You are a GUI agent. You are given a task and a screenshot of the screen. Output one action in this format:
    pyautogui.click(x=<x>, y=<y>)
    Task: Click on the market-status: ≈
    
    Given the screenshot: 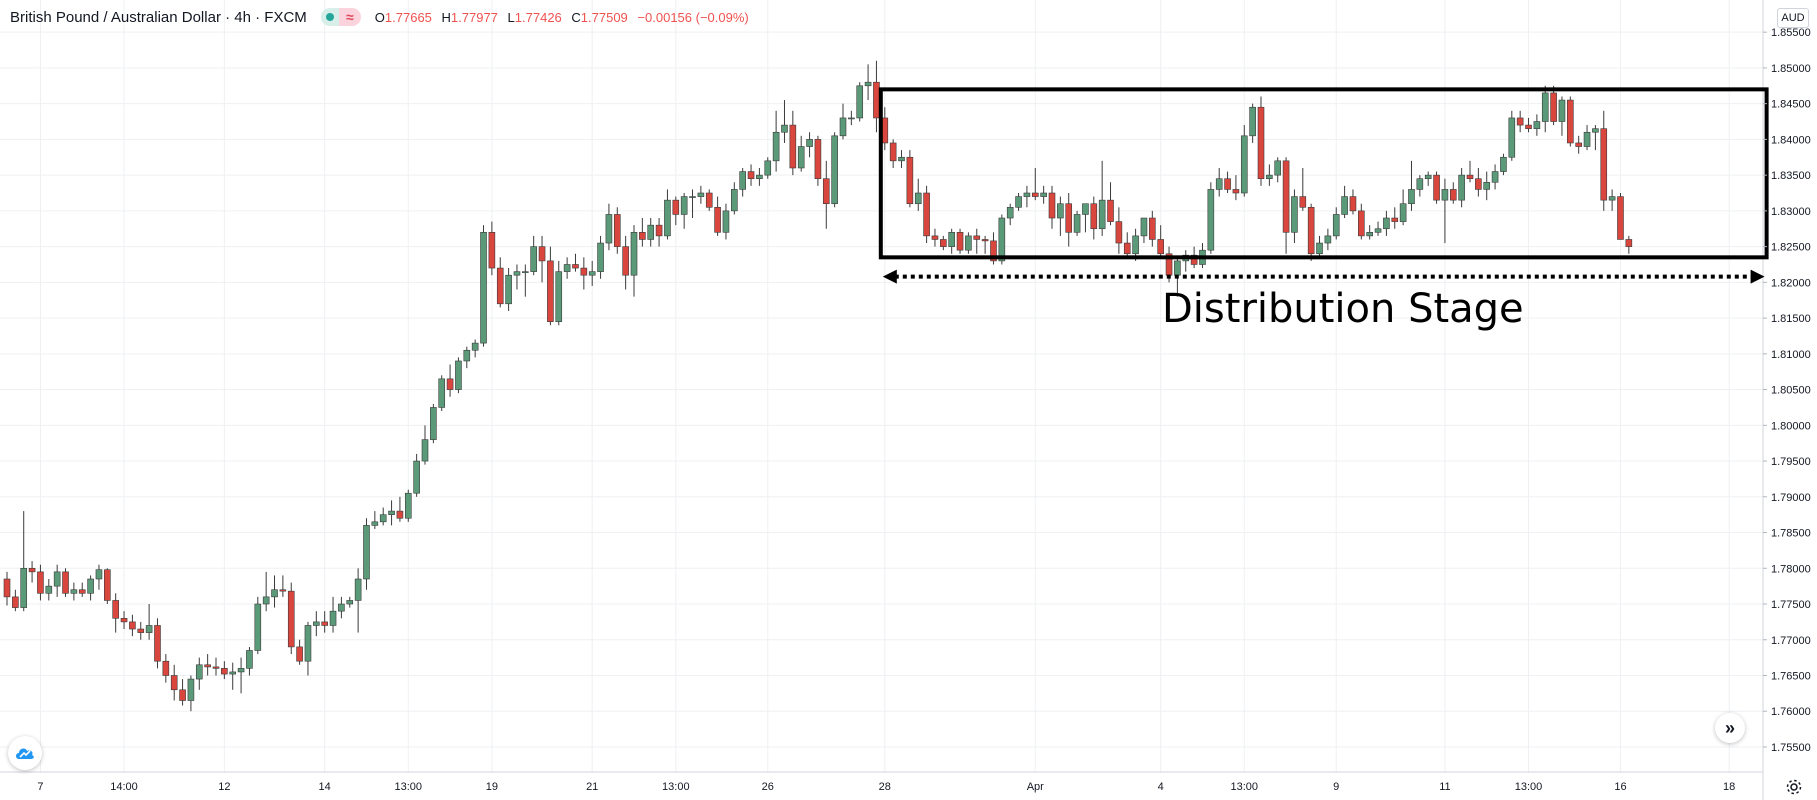 What is the action you would take?
    pyautogui.click(x=340, y=17)
    